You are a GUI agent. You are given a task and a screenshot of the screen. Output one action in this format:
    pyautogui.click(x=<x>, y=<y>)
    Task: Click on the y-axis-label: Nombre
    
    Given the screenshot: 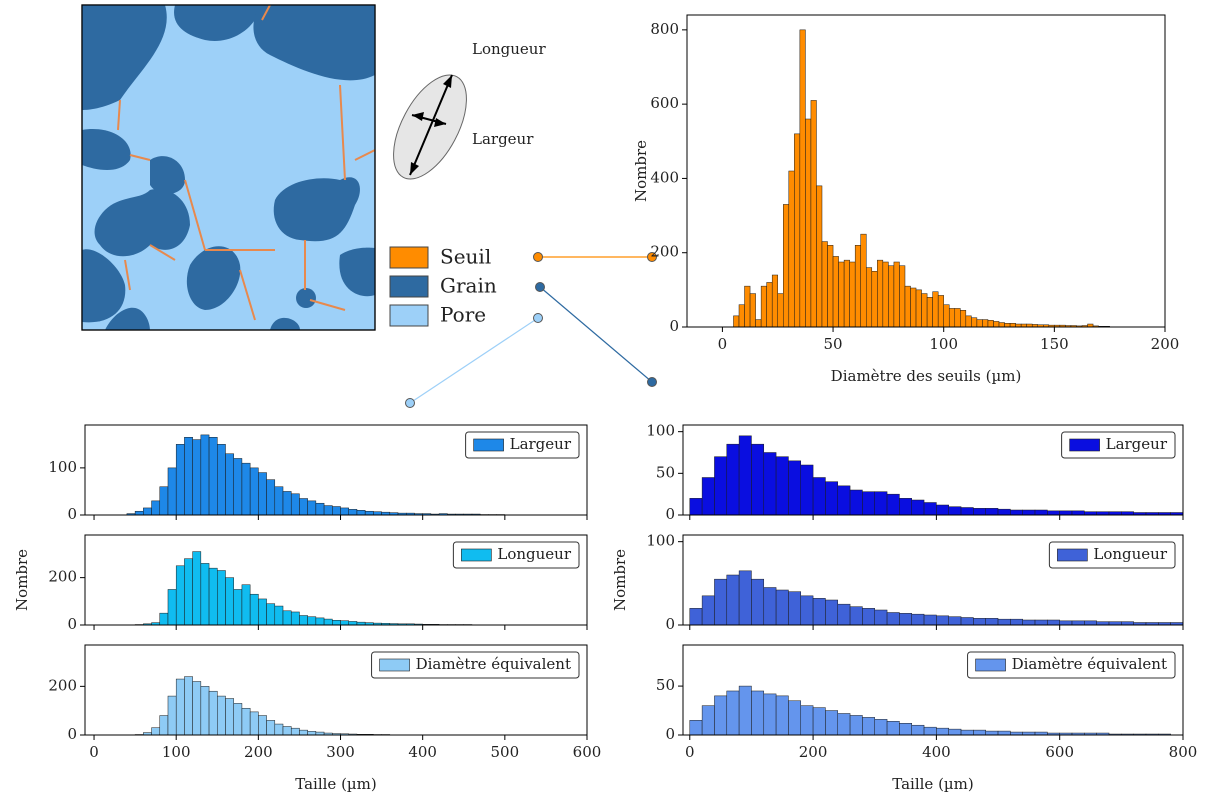 What is the action you would take?
    pyautogui.click(x=22, y=580)
    